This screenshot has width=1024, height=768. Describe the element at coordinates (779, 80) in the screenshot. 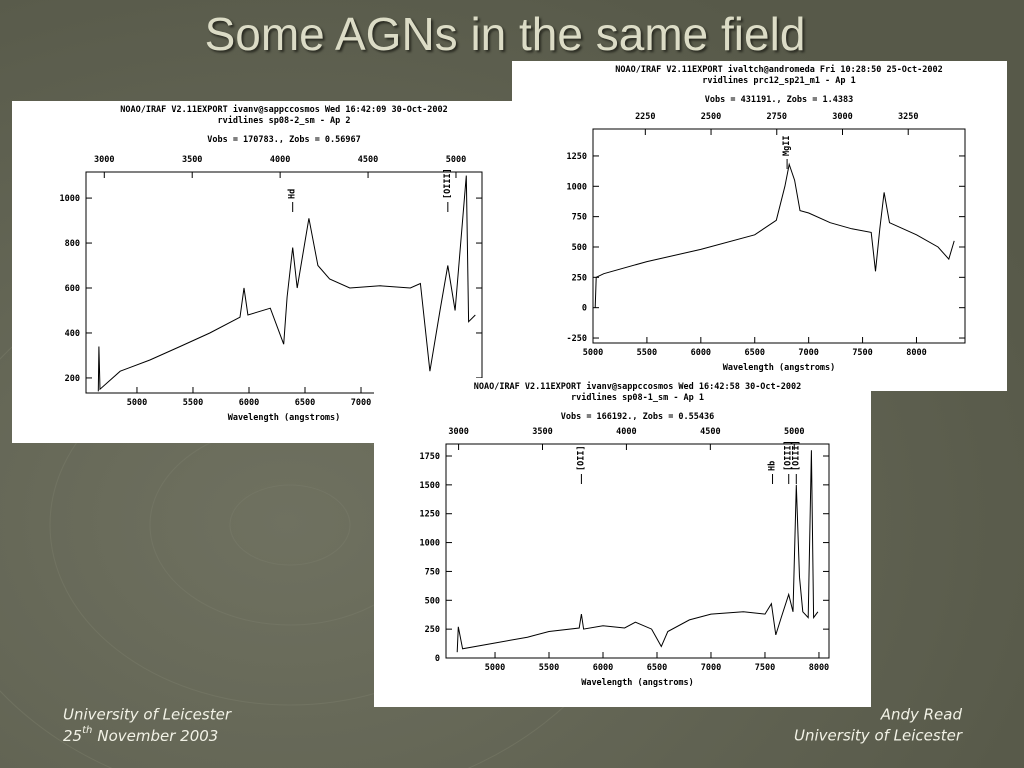

I see `panel-subtitle: rvidlines prc12_sp21_m1 - Ap 1` at that location.